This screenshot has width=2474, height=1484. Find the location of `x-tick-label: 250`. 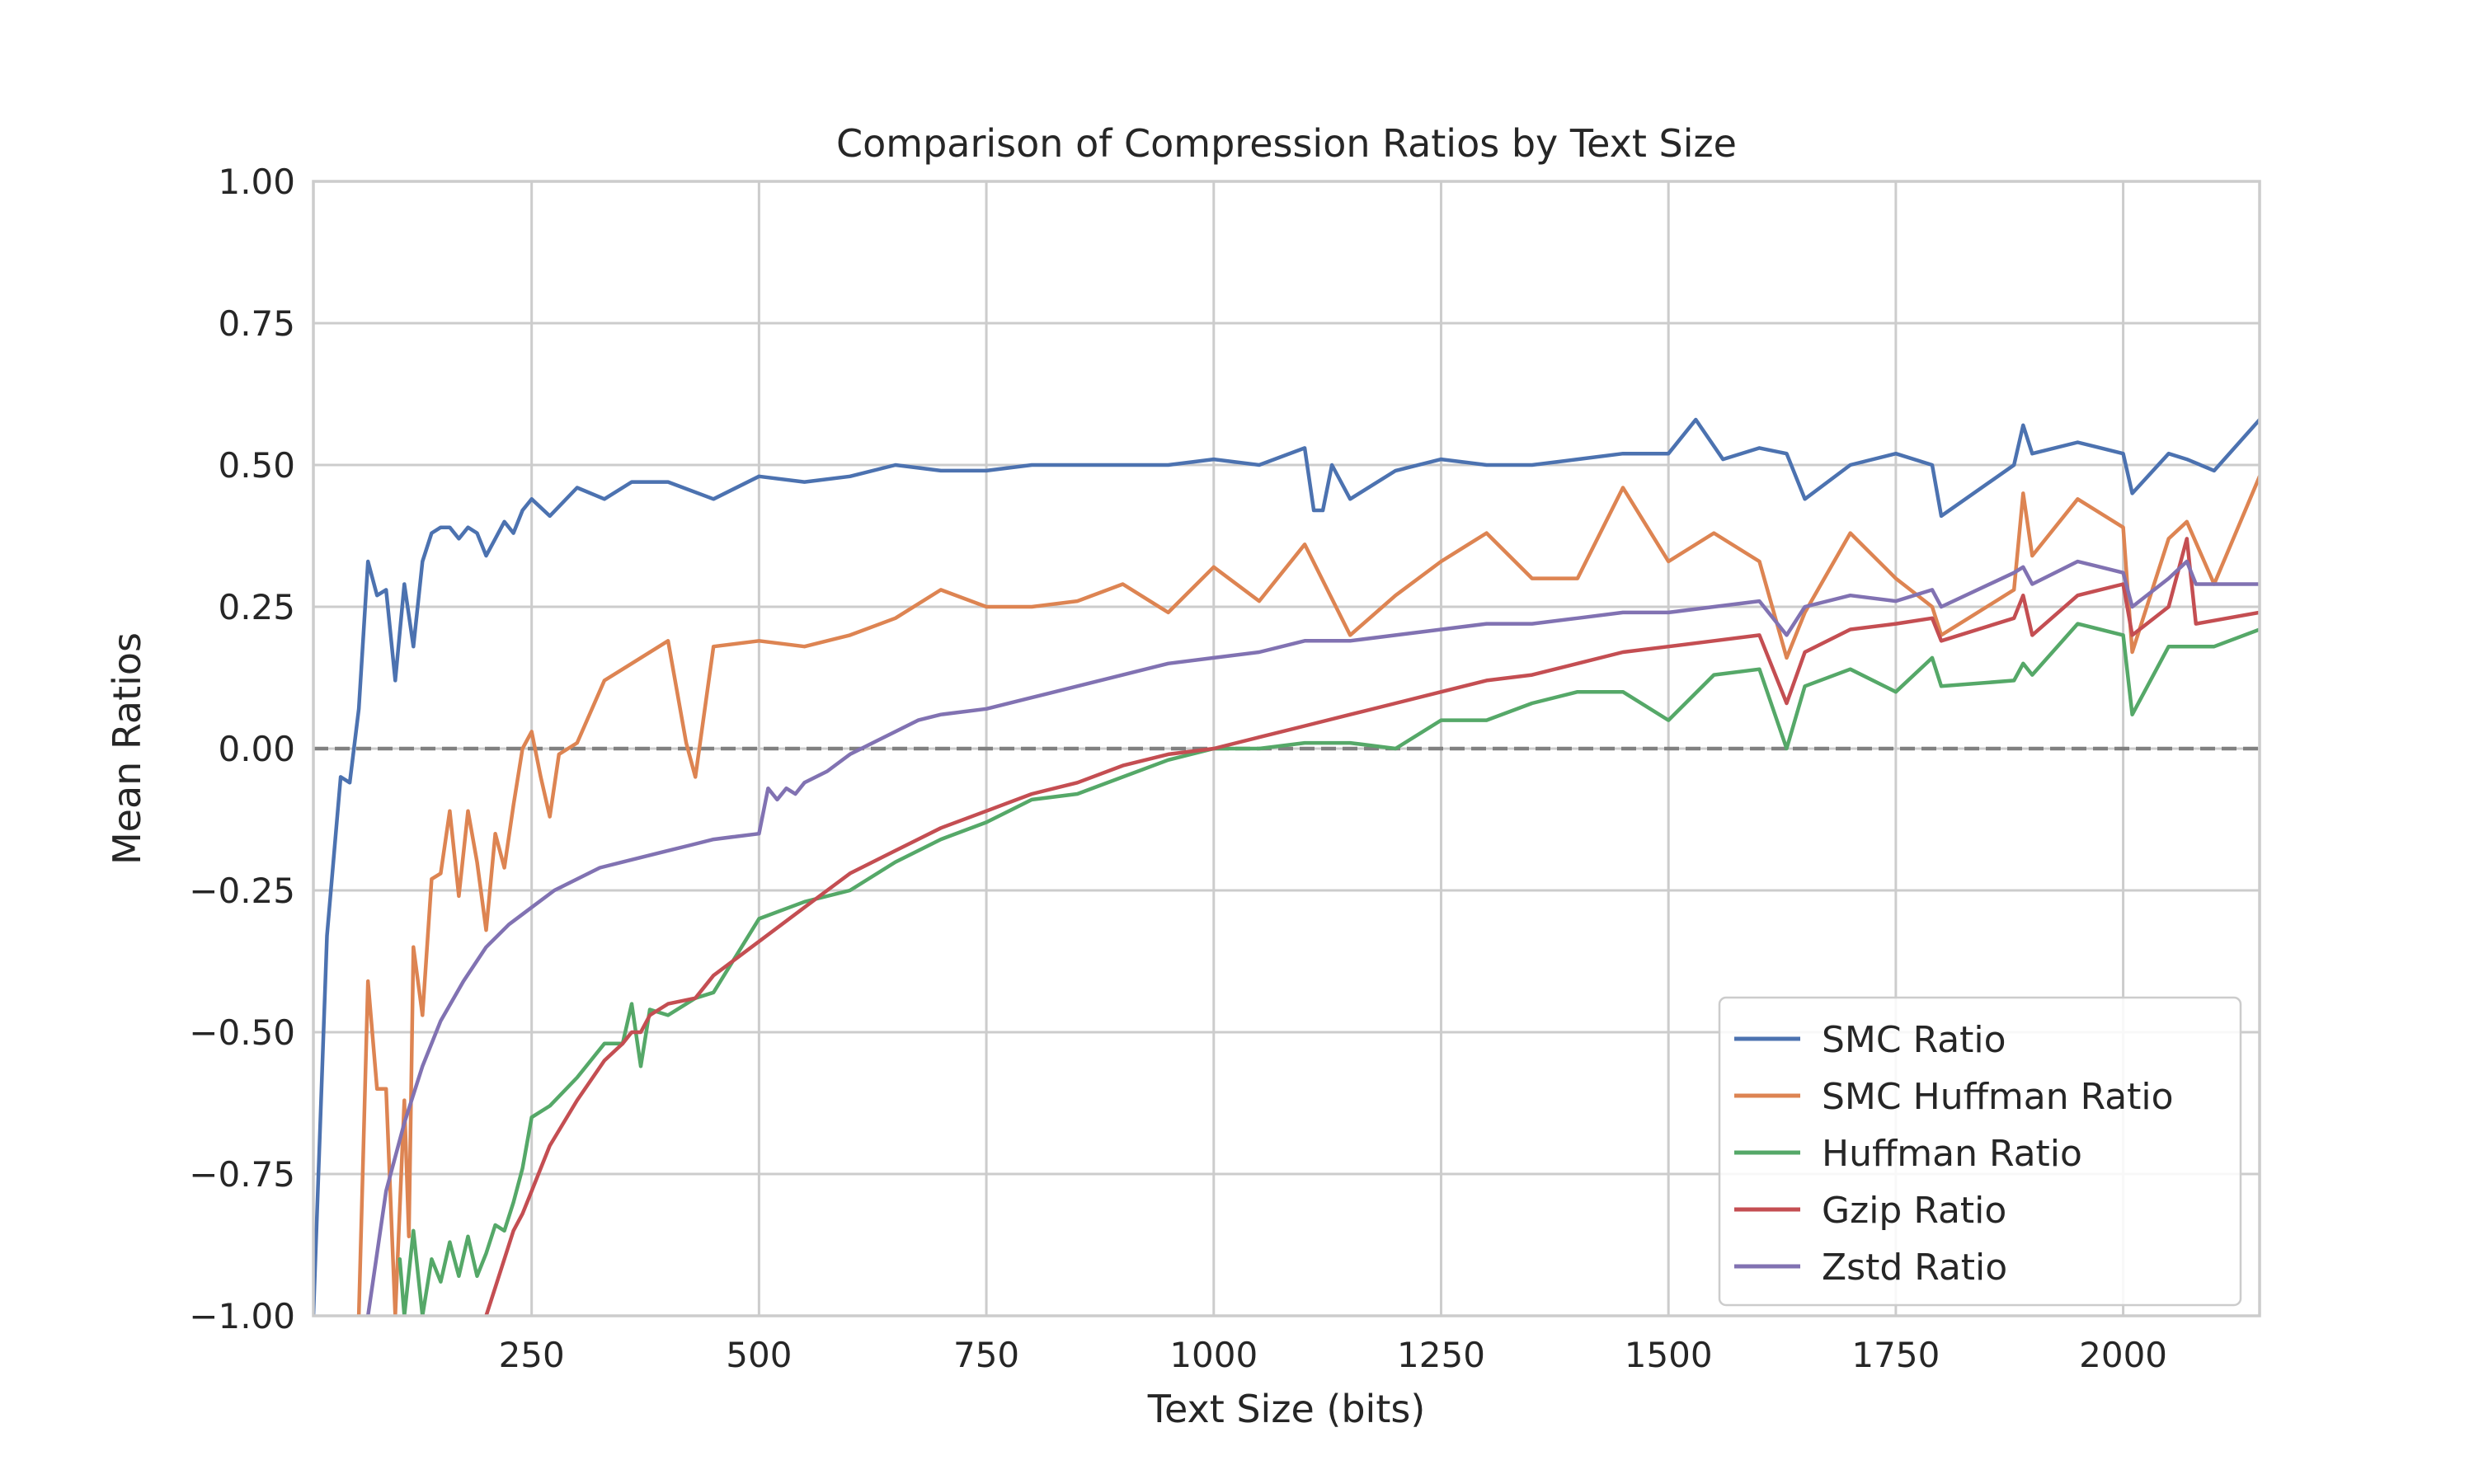

x-tick-label: 250 is located at coordinates (532, 1355).